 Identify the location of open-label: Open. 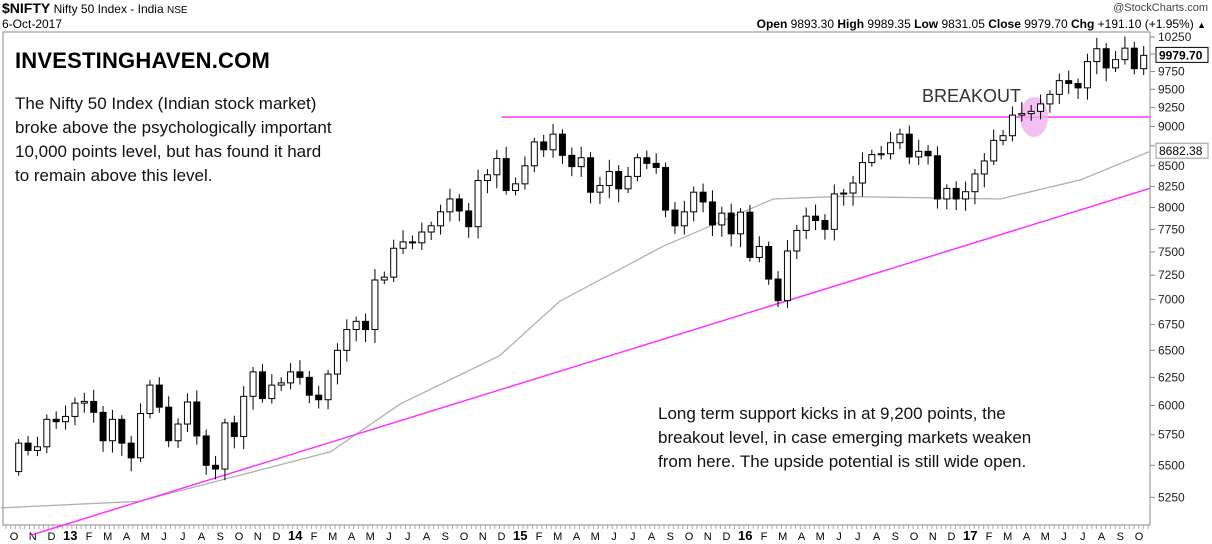
(772, 24).